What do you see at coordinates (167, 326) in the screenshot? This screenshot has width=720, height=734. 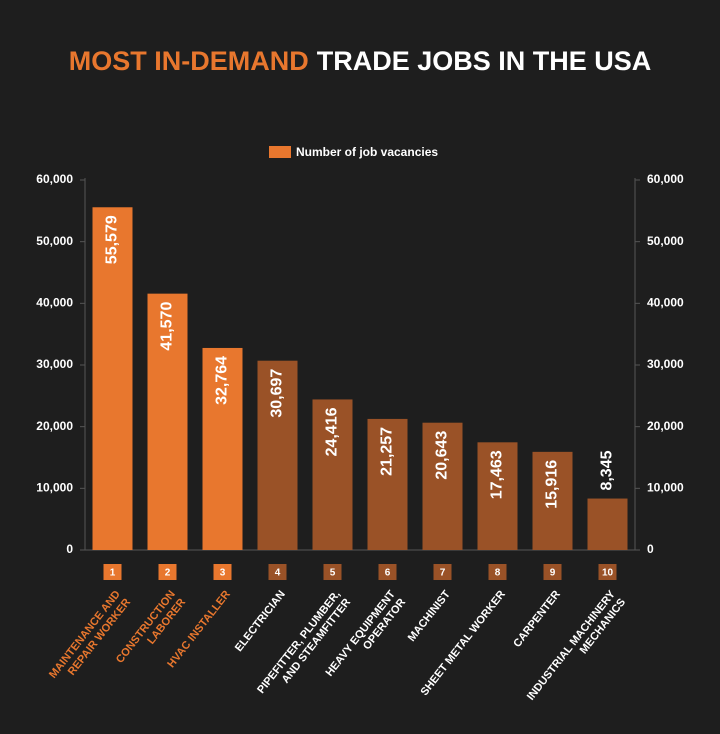 I see `value-label: 41,570` at bounding box center [167, 326].